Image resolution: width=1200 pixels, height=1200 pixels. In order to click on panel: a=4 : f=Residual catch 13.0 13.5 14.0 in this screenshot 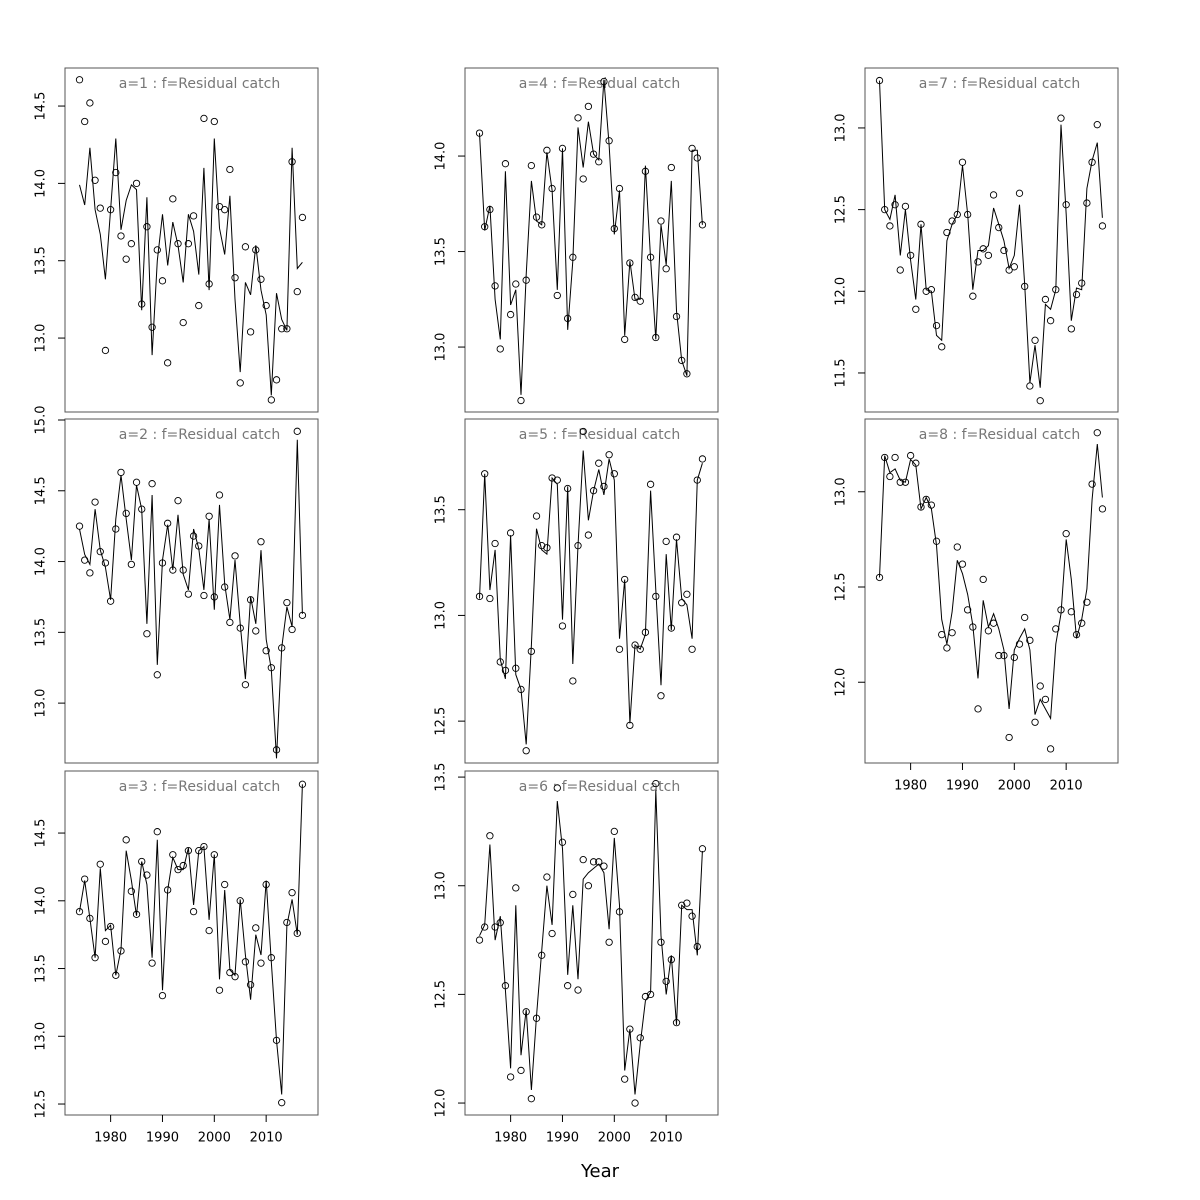, I will do `click(576, 240)`.